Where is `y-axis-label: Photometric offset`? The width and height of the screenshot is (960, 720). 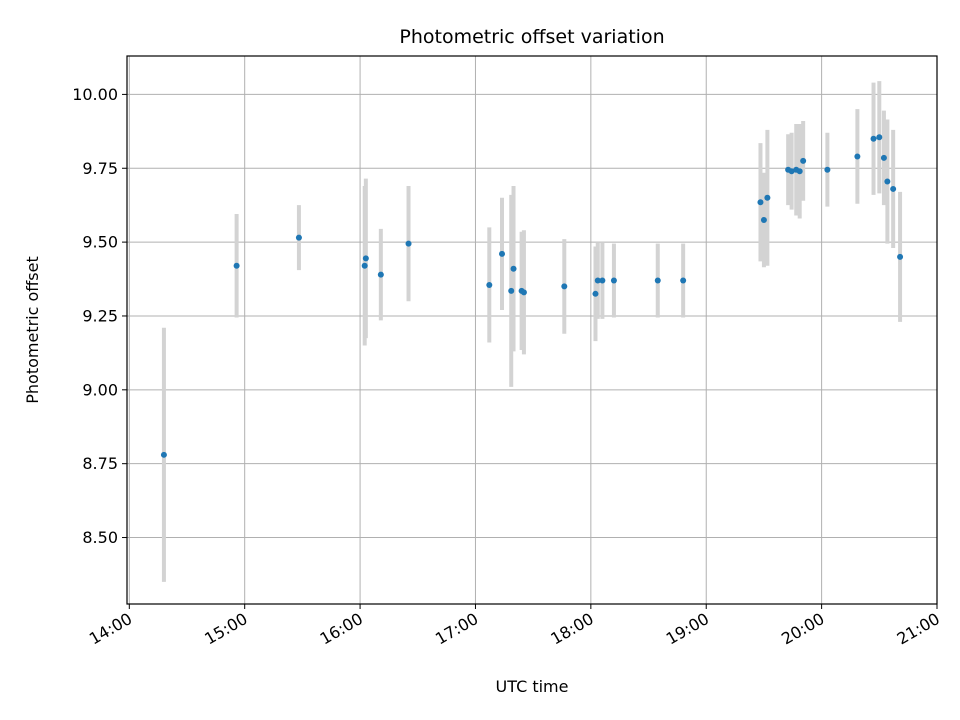
y-axis-label: Photometric offset is located at coordinates (32, 330).